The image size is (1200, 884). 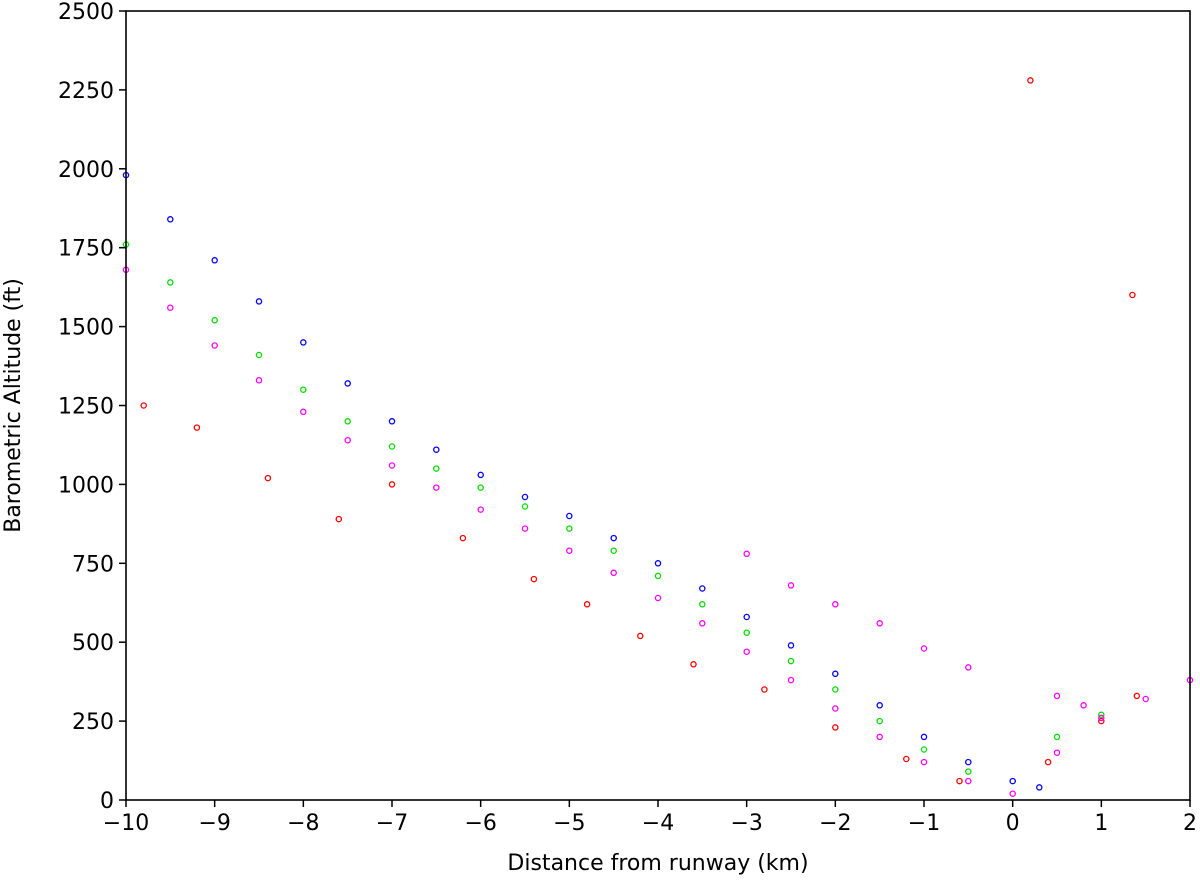 I want to click on y-axis-label: Barometric Altitude (ft), so click(x=13, y=405).